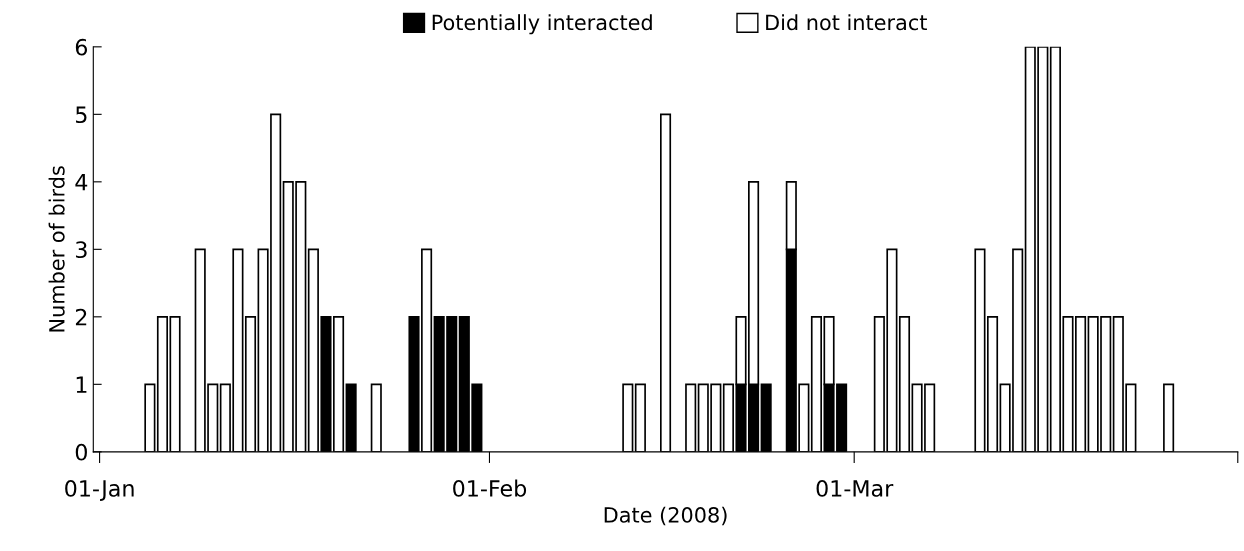  Describe the element at coordinates (81, 384) in the screenshot. I see `y-tick-label: 1` at that location.